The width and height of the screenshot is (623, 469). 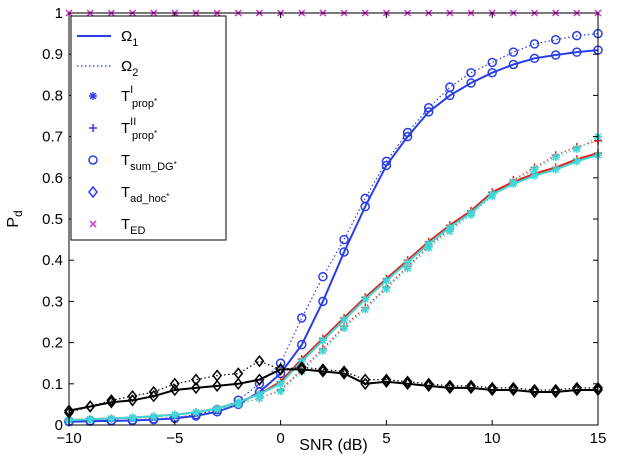 I want to click on y-tick-label: 0.3, so click(x=52, y=301).